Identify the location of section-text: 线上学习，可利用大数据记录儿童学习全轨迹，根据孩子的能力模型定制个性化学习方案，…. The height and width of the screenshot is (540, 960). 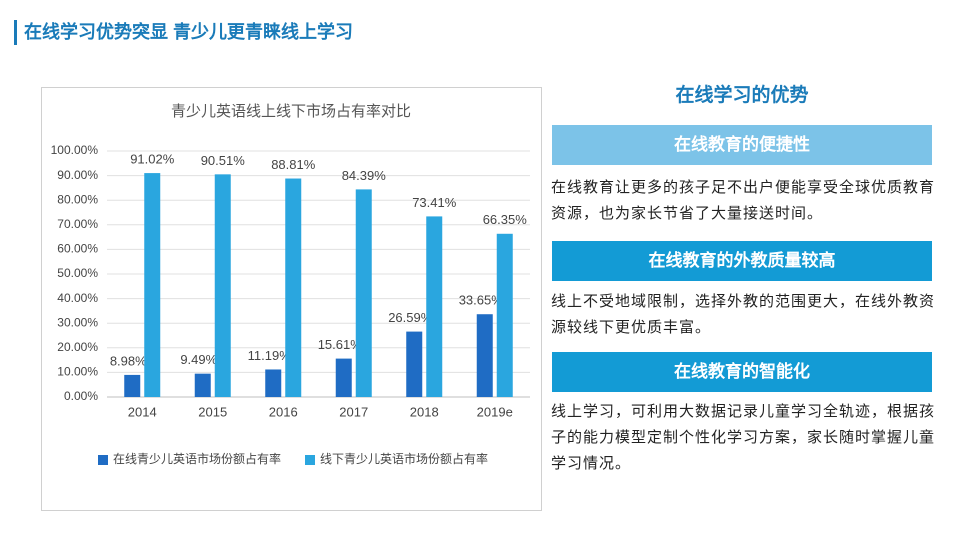
(743, 437).